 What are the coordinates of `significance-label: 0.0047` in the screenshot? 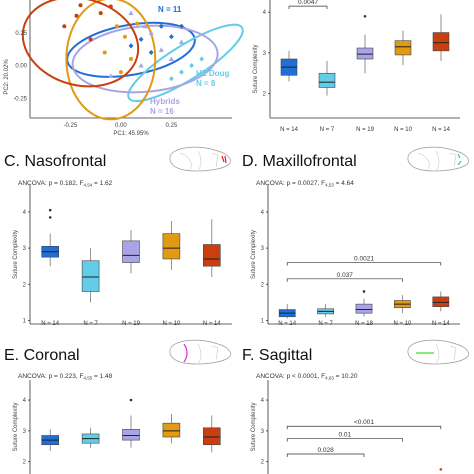 It's located at (308, 3).